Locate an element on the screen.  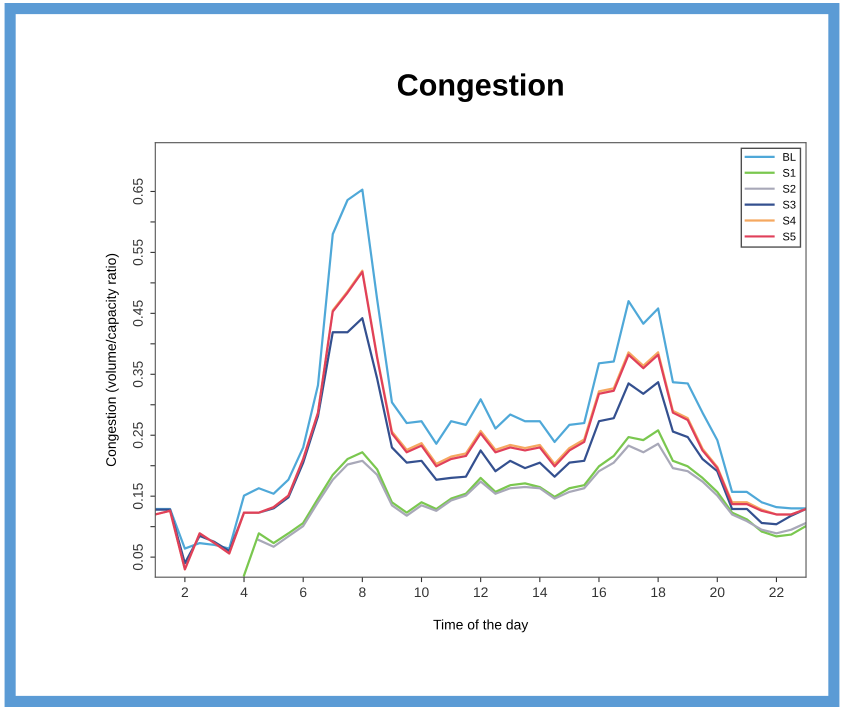
legend-label: BL is located at coordinates (789, 157).